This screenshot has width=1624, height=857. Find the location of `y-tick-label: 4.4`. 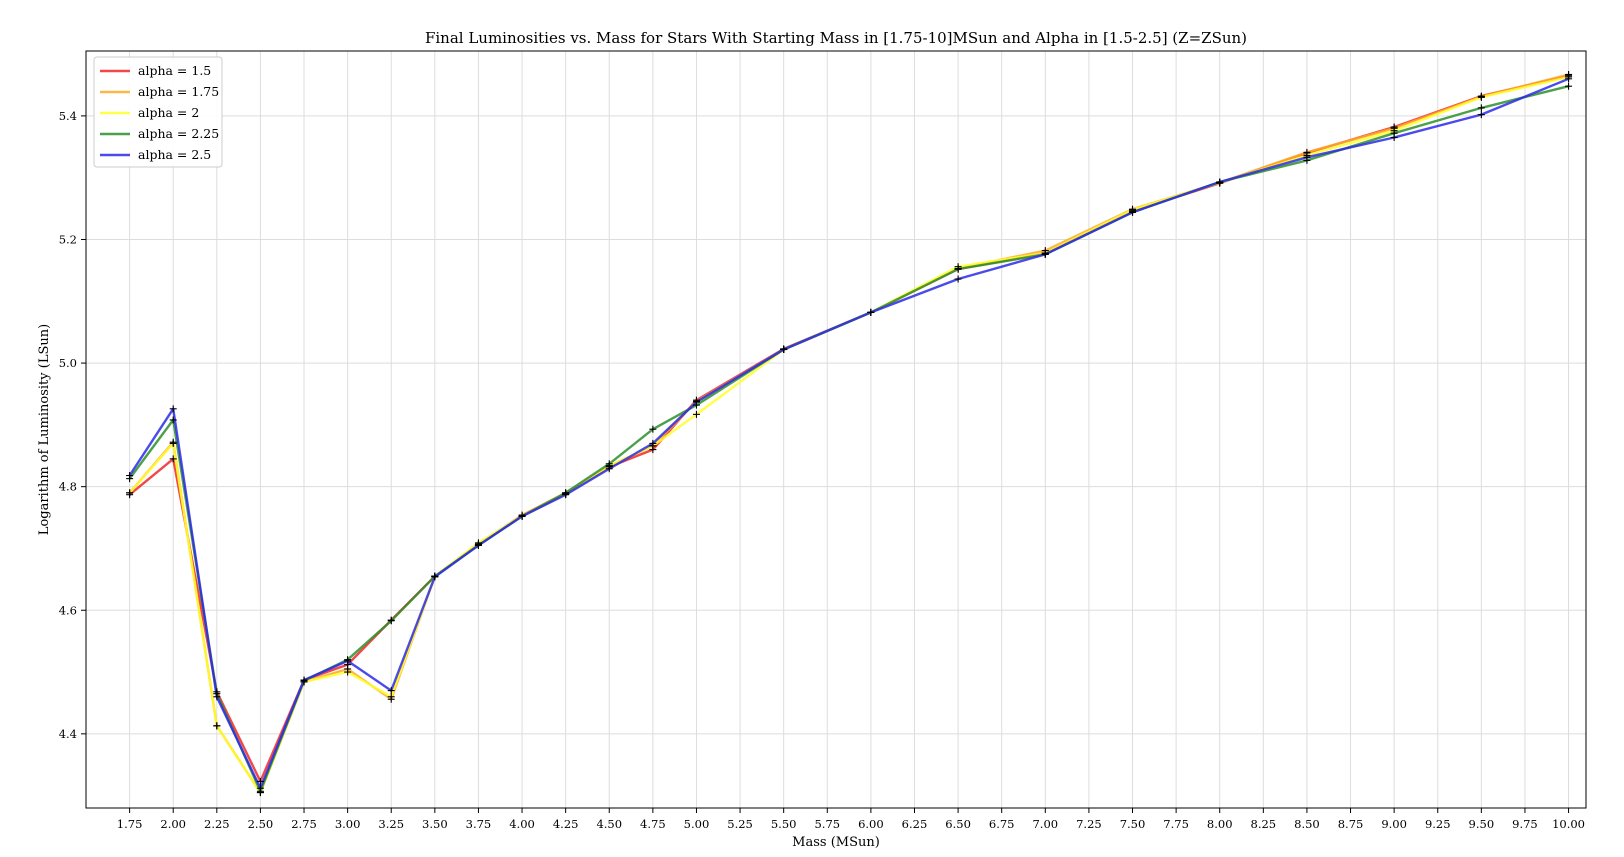

y-tick-label: 4.4 is located at coordinates (68, 734).